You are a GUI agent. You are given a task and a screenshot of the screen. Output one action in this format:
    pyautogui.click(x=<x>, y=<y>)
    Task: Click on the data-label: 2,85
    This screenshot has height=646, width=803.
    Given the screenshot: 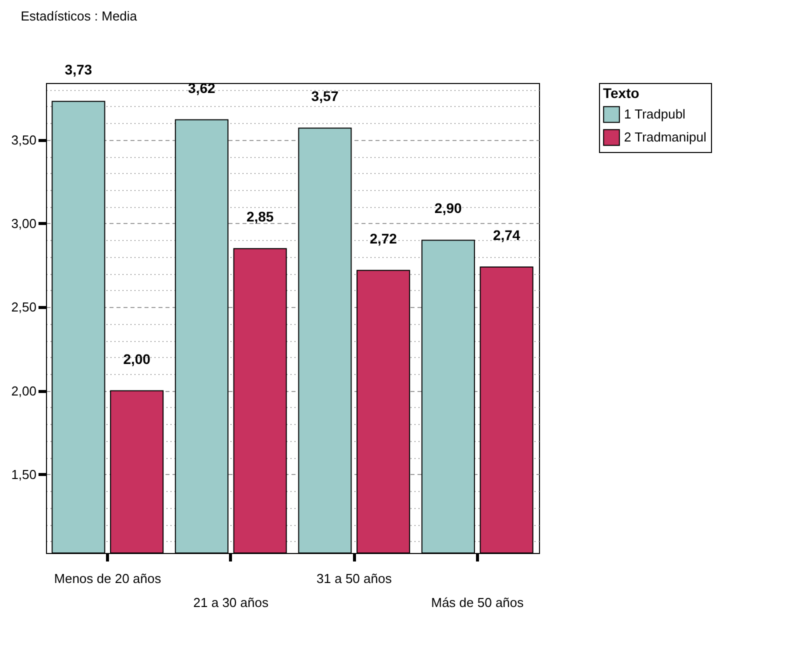 What is the action you would take?
    pyautogui.click(x=260, y=216)
    